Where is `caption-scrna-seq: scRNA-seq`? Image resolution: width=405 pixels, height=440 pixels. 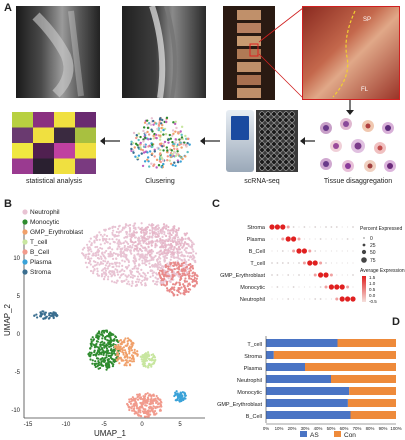 caption-scrna-seq: scRNA-seq is located at coordinates (262, 181).